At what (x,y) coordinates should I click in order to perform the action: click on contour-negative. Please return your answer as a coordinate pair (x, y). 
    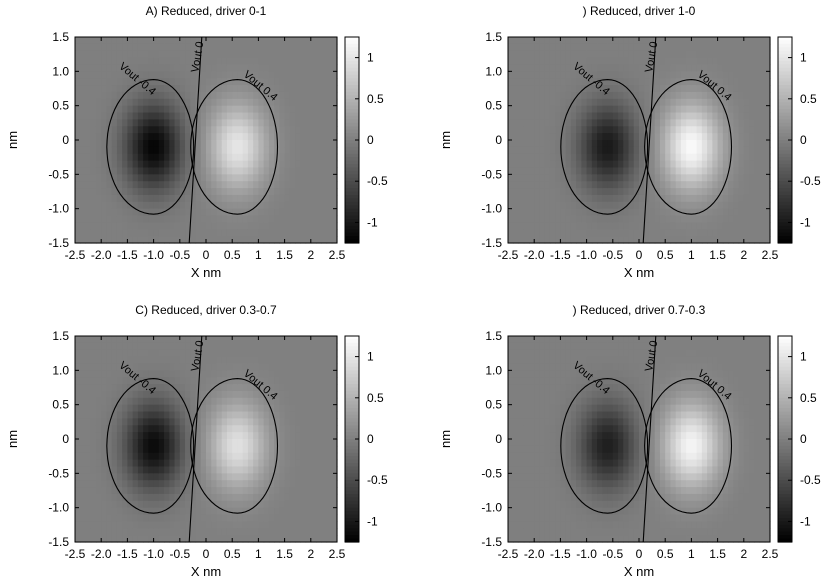
    Looking at the image, I should click on (150, 147).